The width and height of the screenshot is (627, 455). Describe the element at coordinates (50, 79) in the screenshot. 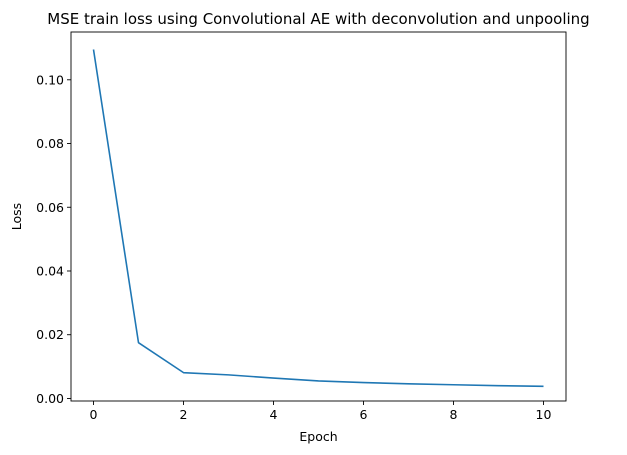

I see `y-tick-label: 0.10` at that location.